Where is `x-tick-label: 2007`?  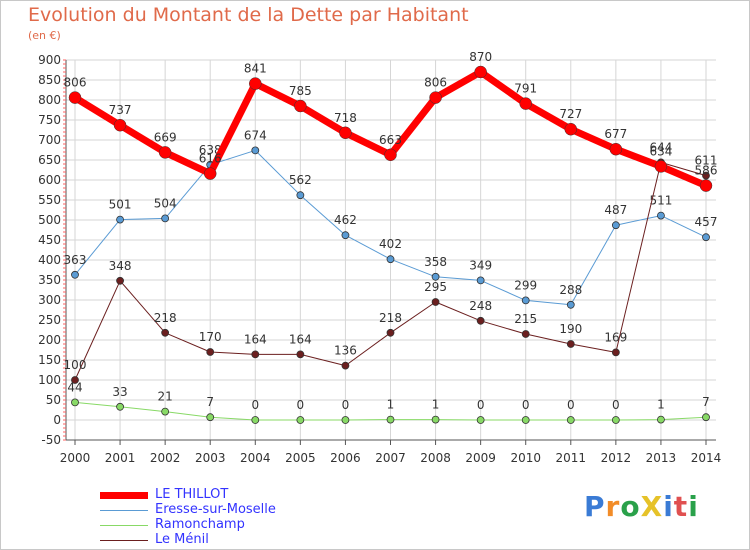
x-tick-label: 2007 is located at coordinates (390, 458).